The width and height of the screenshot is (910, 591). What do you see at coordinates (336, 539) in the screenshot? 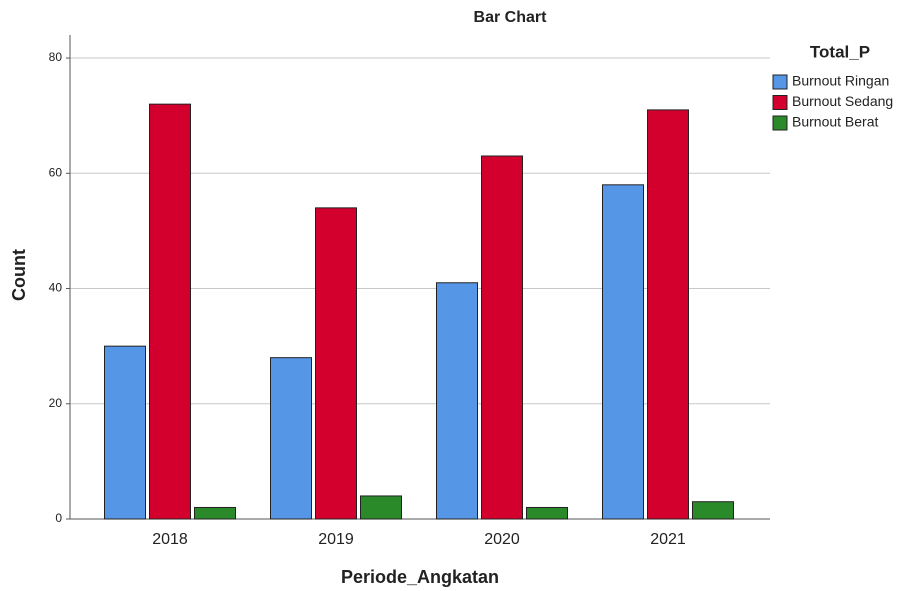
I see `x-tick-label: 2019` at bounding box center [336, 539].